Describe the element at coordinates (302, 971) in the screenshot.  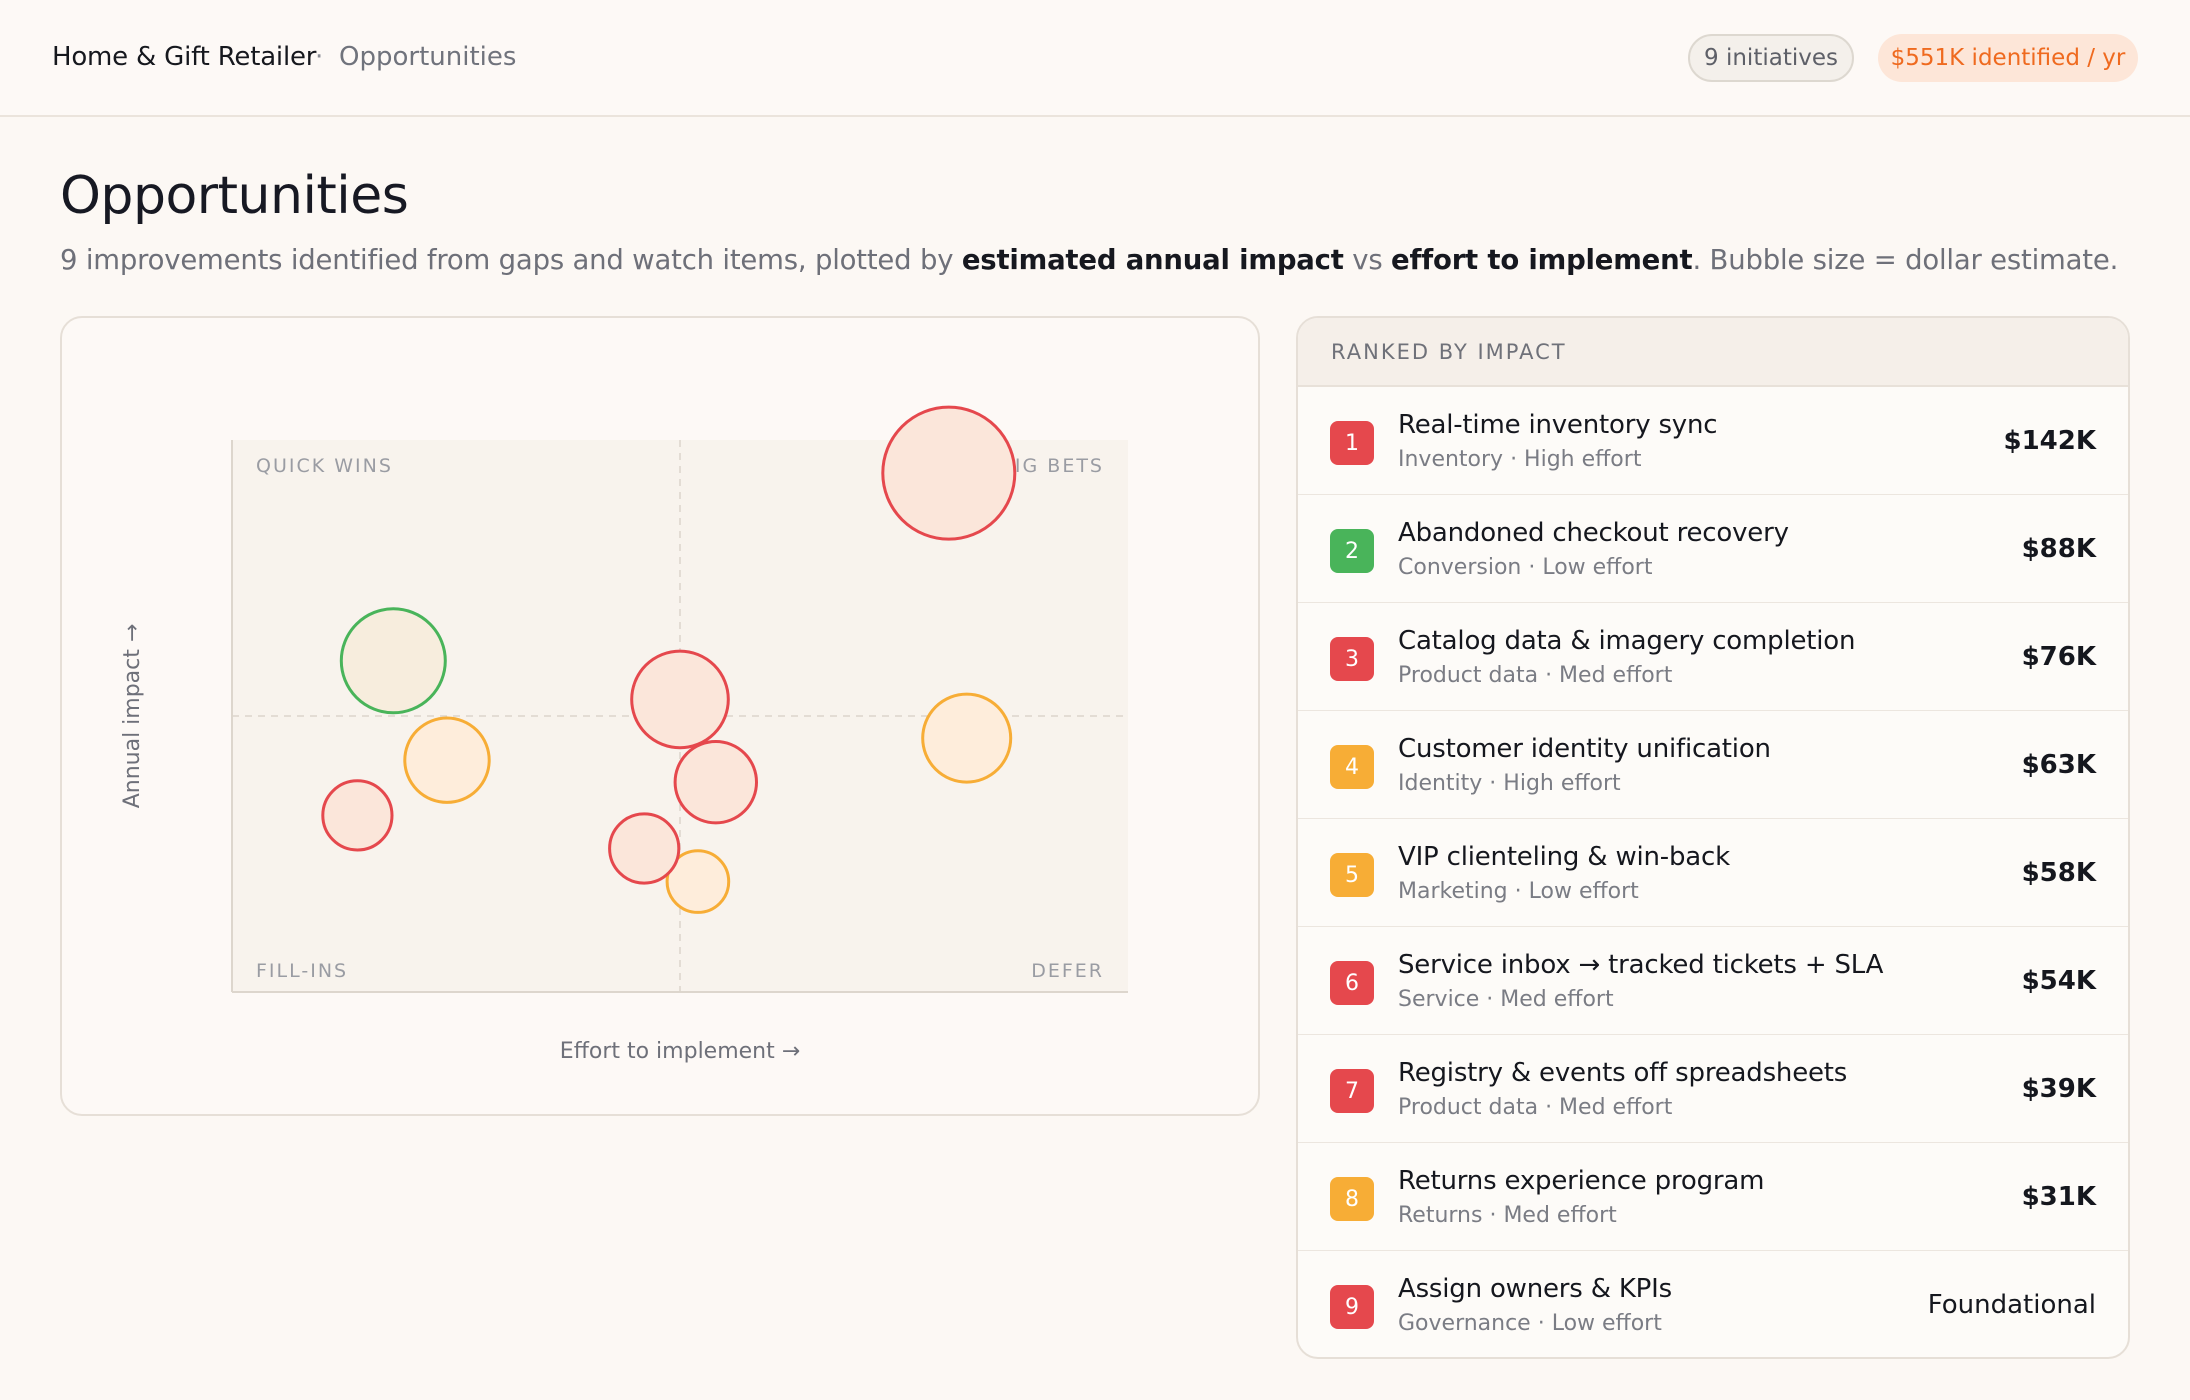
I see `quadrant-label-fill-ins: FILL-INS` at that location.